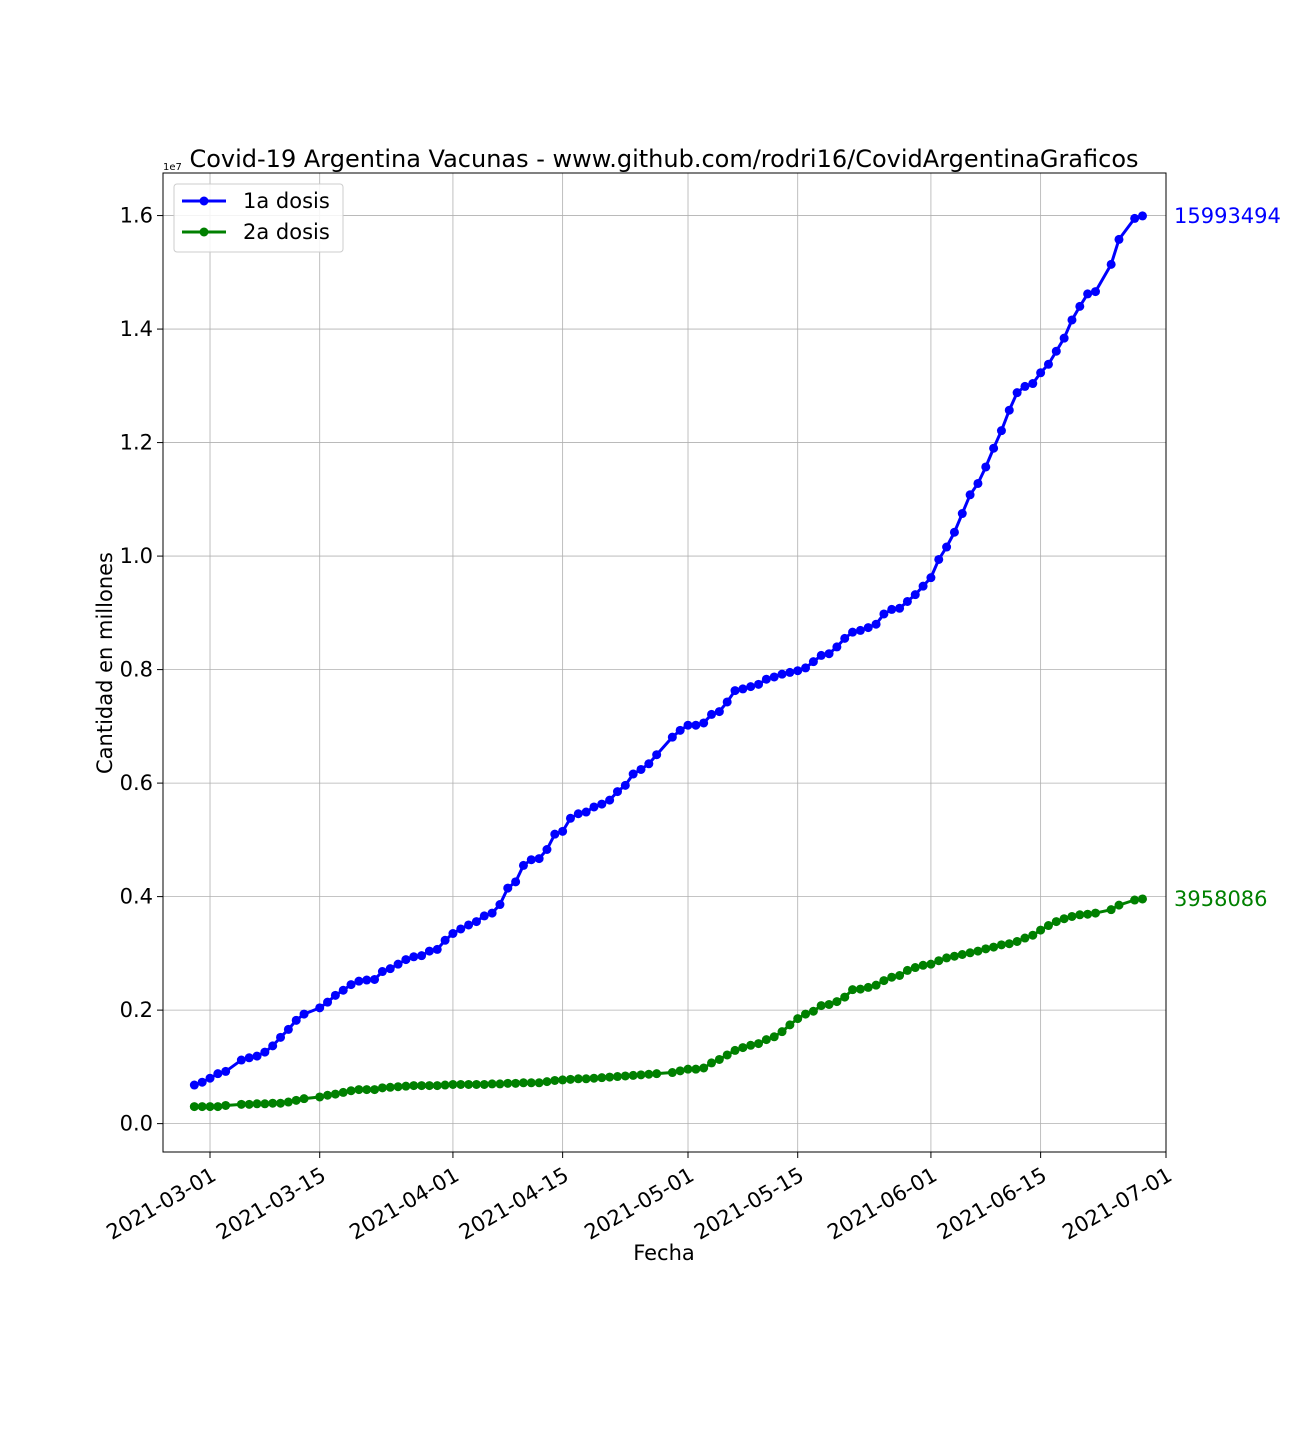  I want to click on y-axis-label: Cantidad en millones, so click(105, 663).